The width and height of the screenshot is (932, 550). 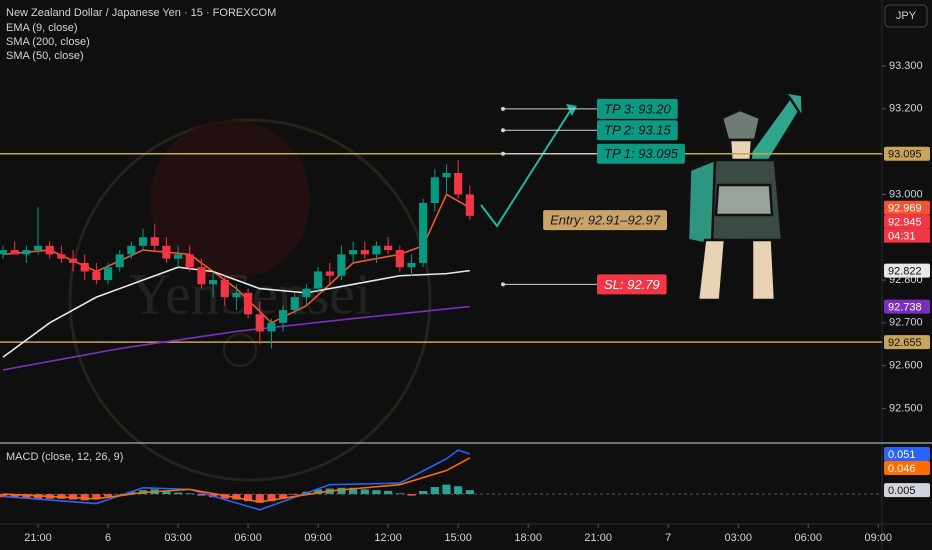 I want to click on price-label: 0.005, so click(x=902, y=491).